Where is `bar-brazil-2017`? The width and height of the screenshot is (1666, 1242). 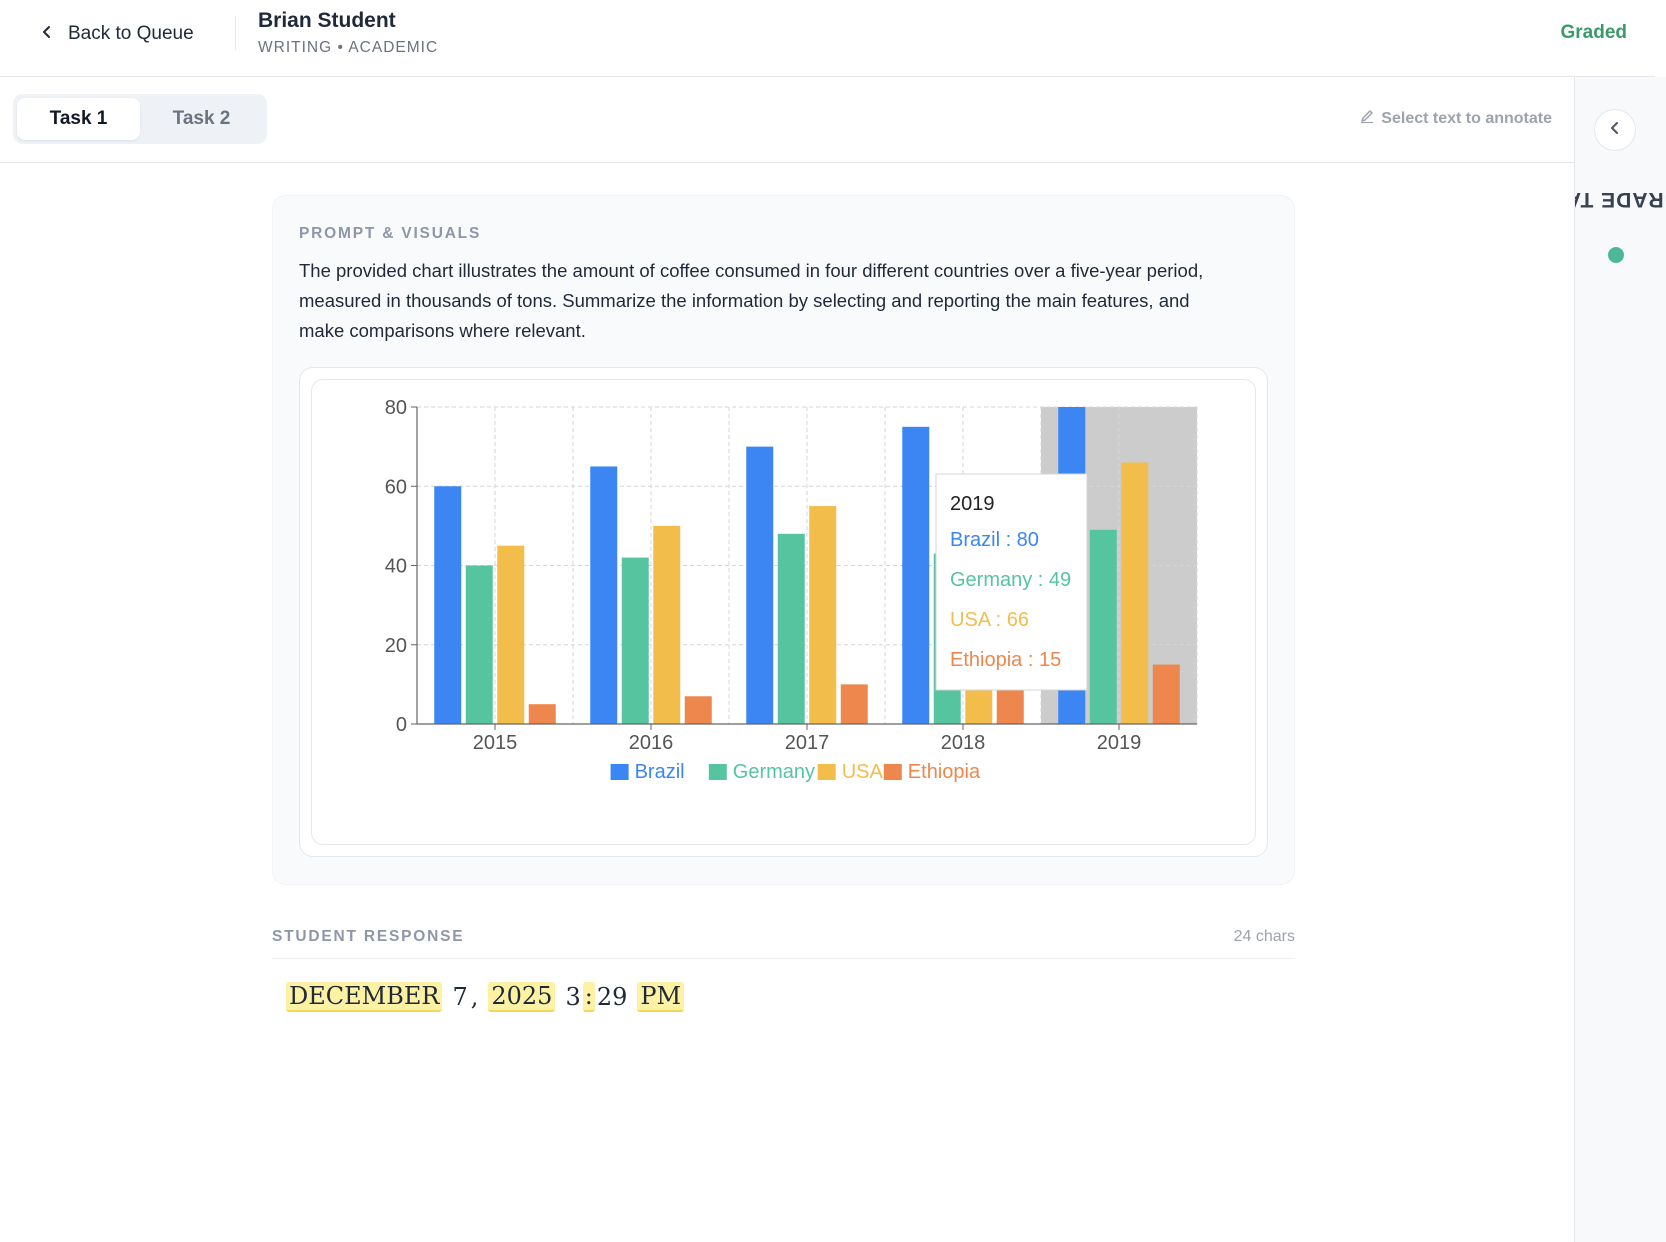
bar-brazil-2017 is located at coordinates (760, 585).